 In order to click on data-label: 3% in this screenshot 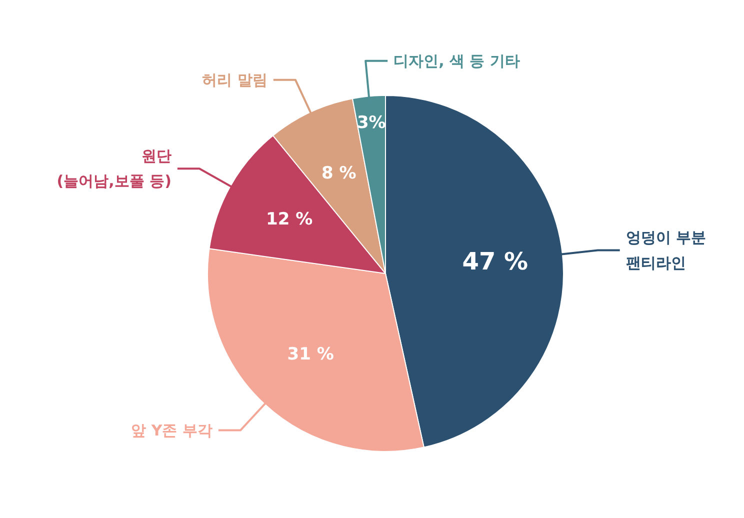, I will do `click(371, 122)`.